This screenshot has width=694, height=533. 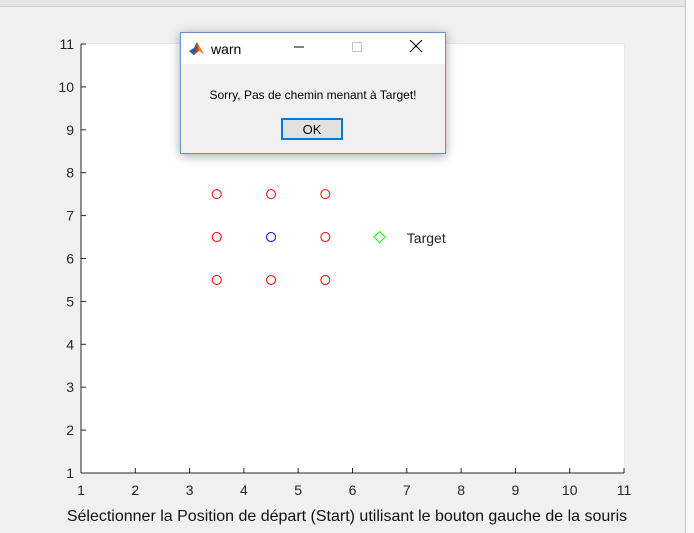 What do you see at coordinates (135, 490) in the screenshot?
I see `x-tick-label: 2` at bounding box center [135, 490].